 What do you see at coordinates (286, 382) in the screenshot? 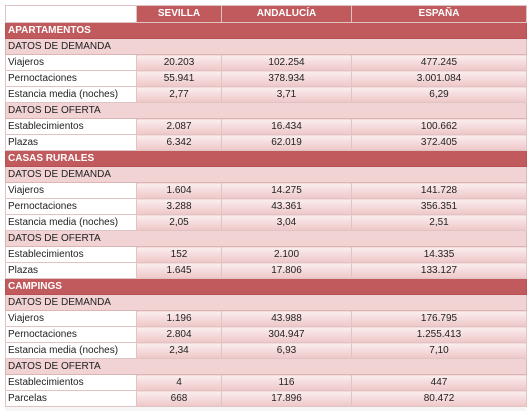
I see `cell-andalucia: 116` at bounding box center [286, 382].